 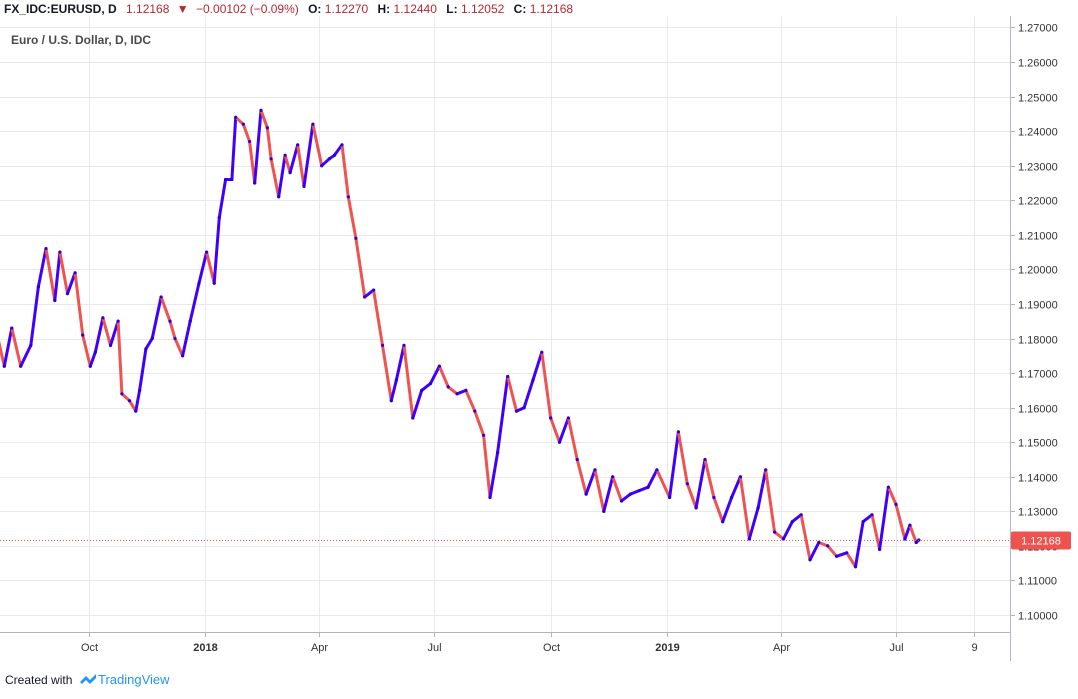 What do you see at coordinates (552, 9) in the screenshot?
I see `close-value: 1.12168` at bounding box center [552, 9].